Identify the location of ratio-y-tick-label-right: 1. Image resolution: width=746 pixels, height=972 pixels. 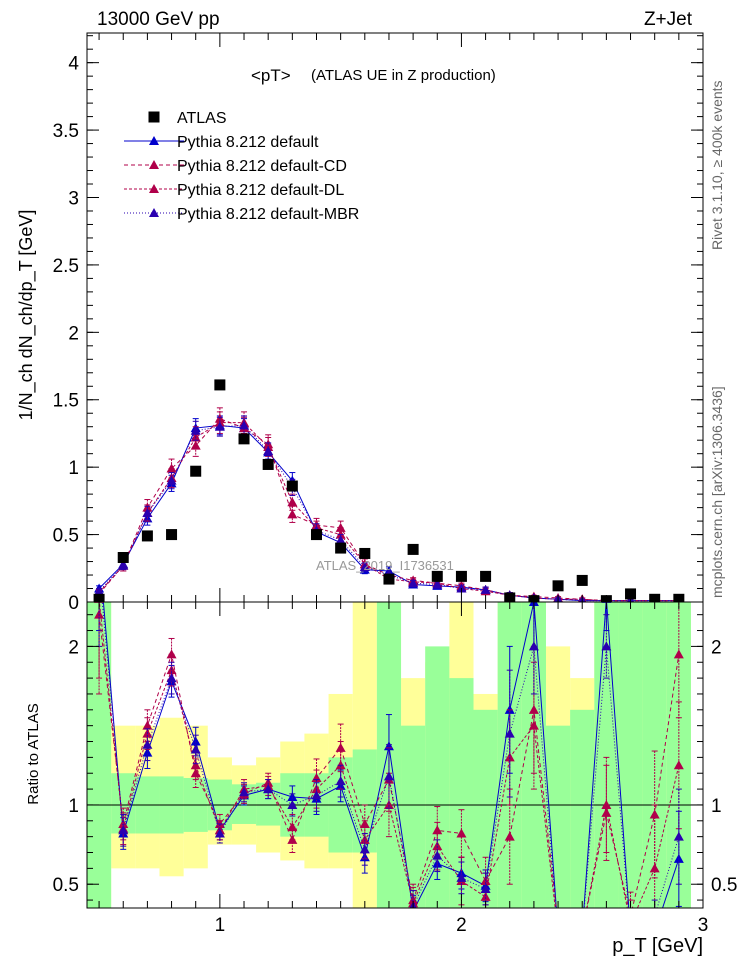
(716, 806).